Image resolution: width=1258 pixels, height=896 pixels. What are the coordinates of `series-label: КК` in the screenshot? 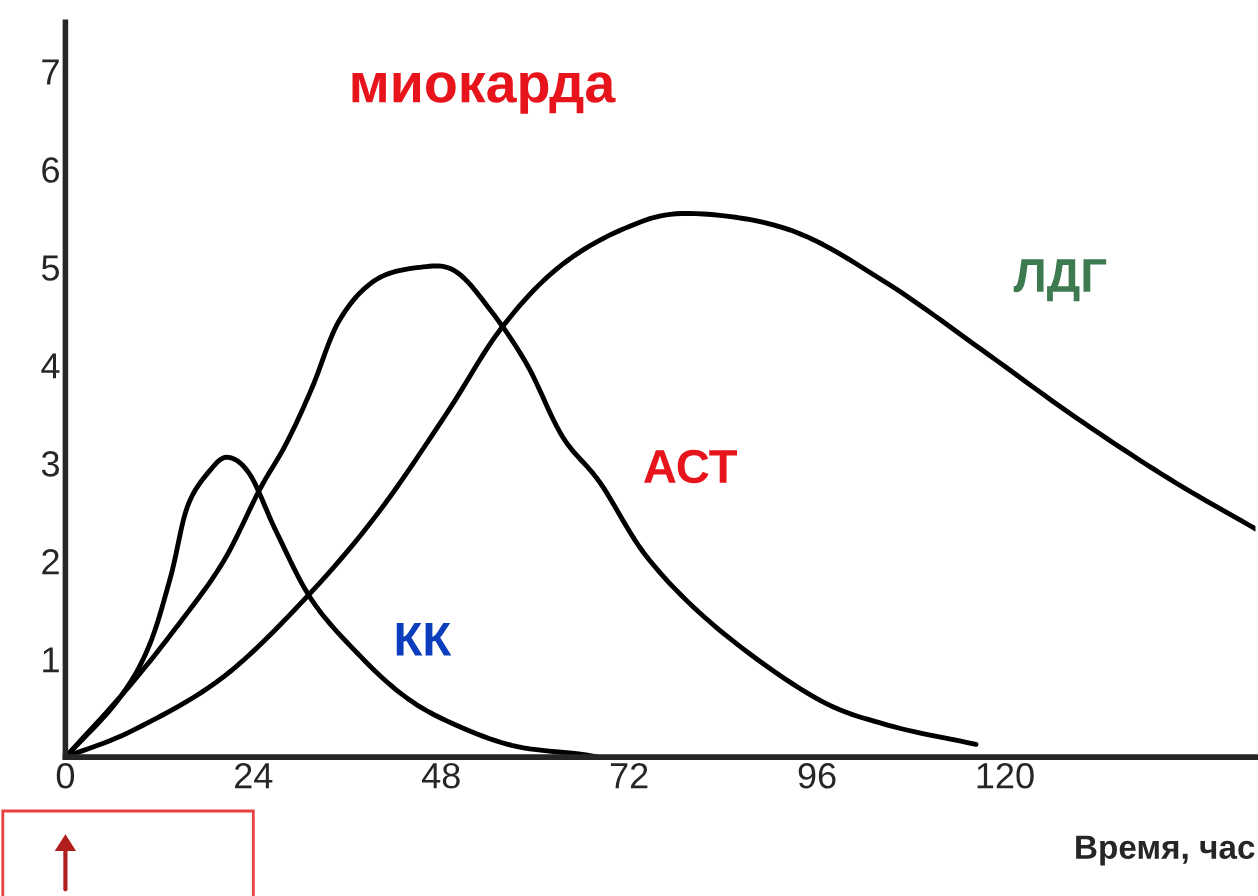 It's located at (424, 639).